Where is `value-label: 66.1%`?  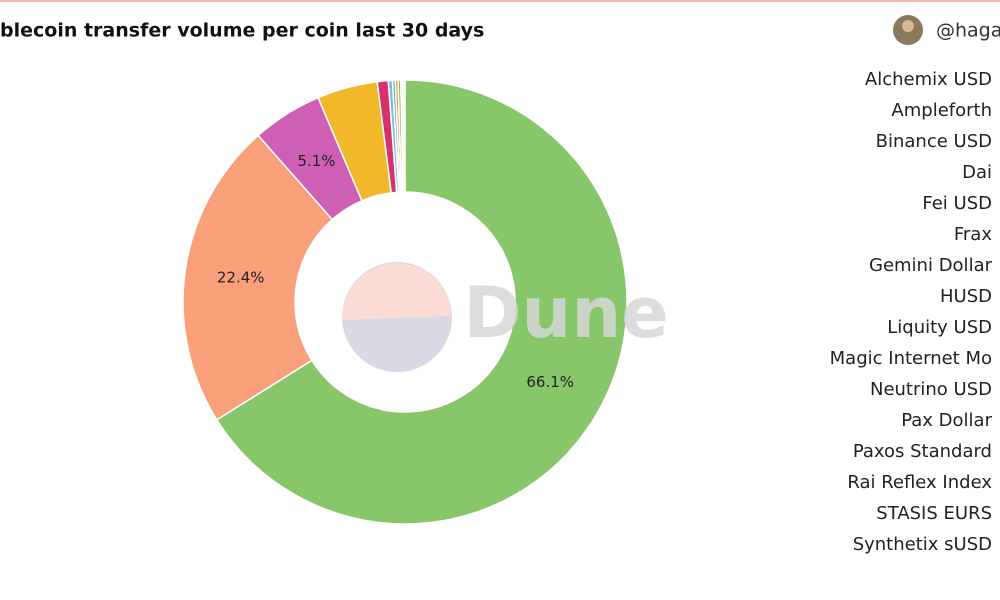 value-label: 66.1% is located at coordinates (550, 382).